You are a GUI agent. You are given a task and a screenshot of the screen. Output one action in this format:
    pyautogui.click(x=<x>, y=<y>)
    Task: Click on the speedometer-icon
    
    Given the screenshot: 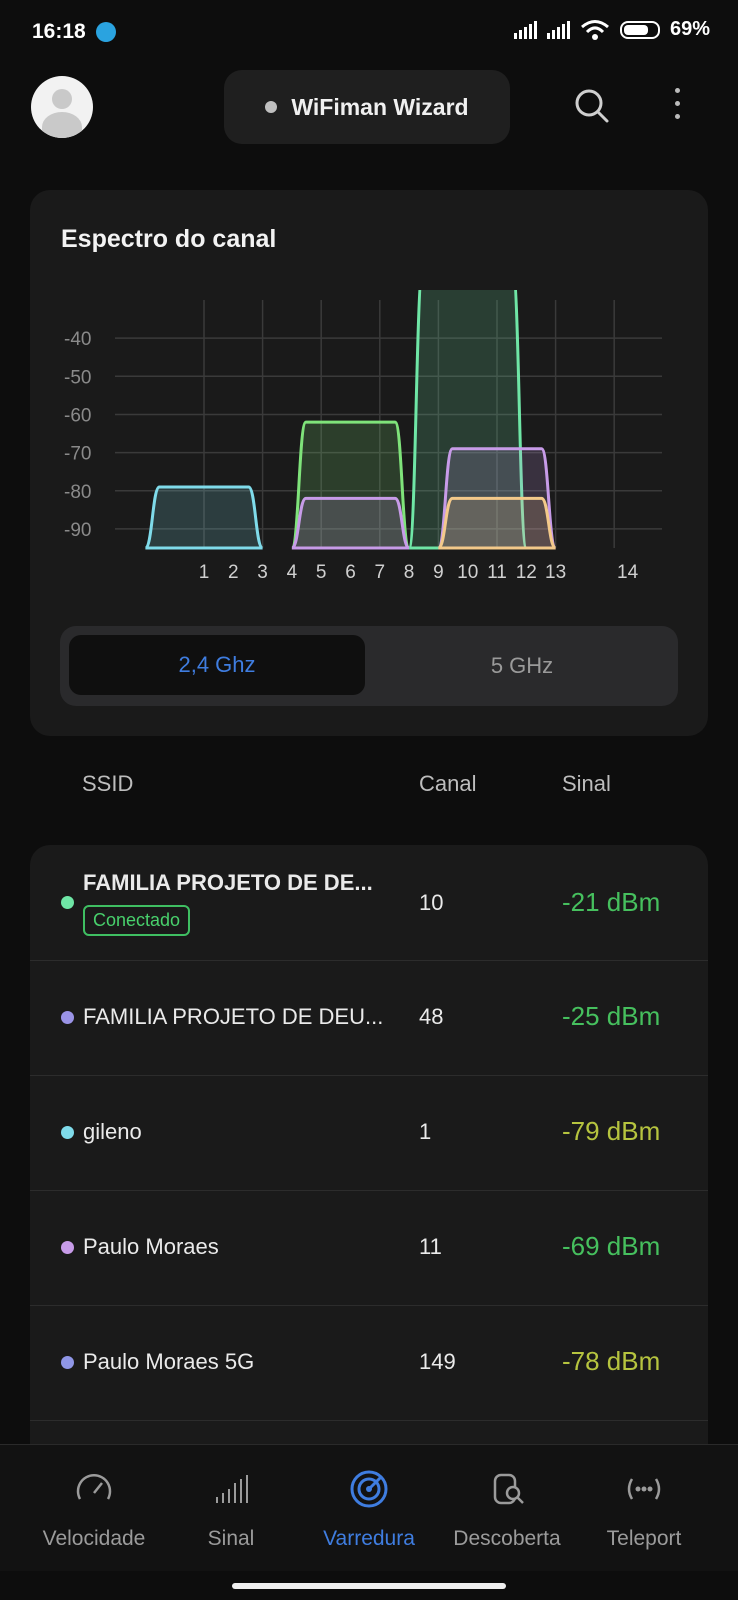 What is the action you would take?
    pyautogui.click(x=94, y=1487)
    